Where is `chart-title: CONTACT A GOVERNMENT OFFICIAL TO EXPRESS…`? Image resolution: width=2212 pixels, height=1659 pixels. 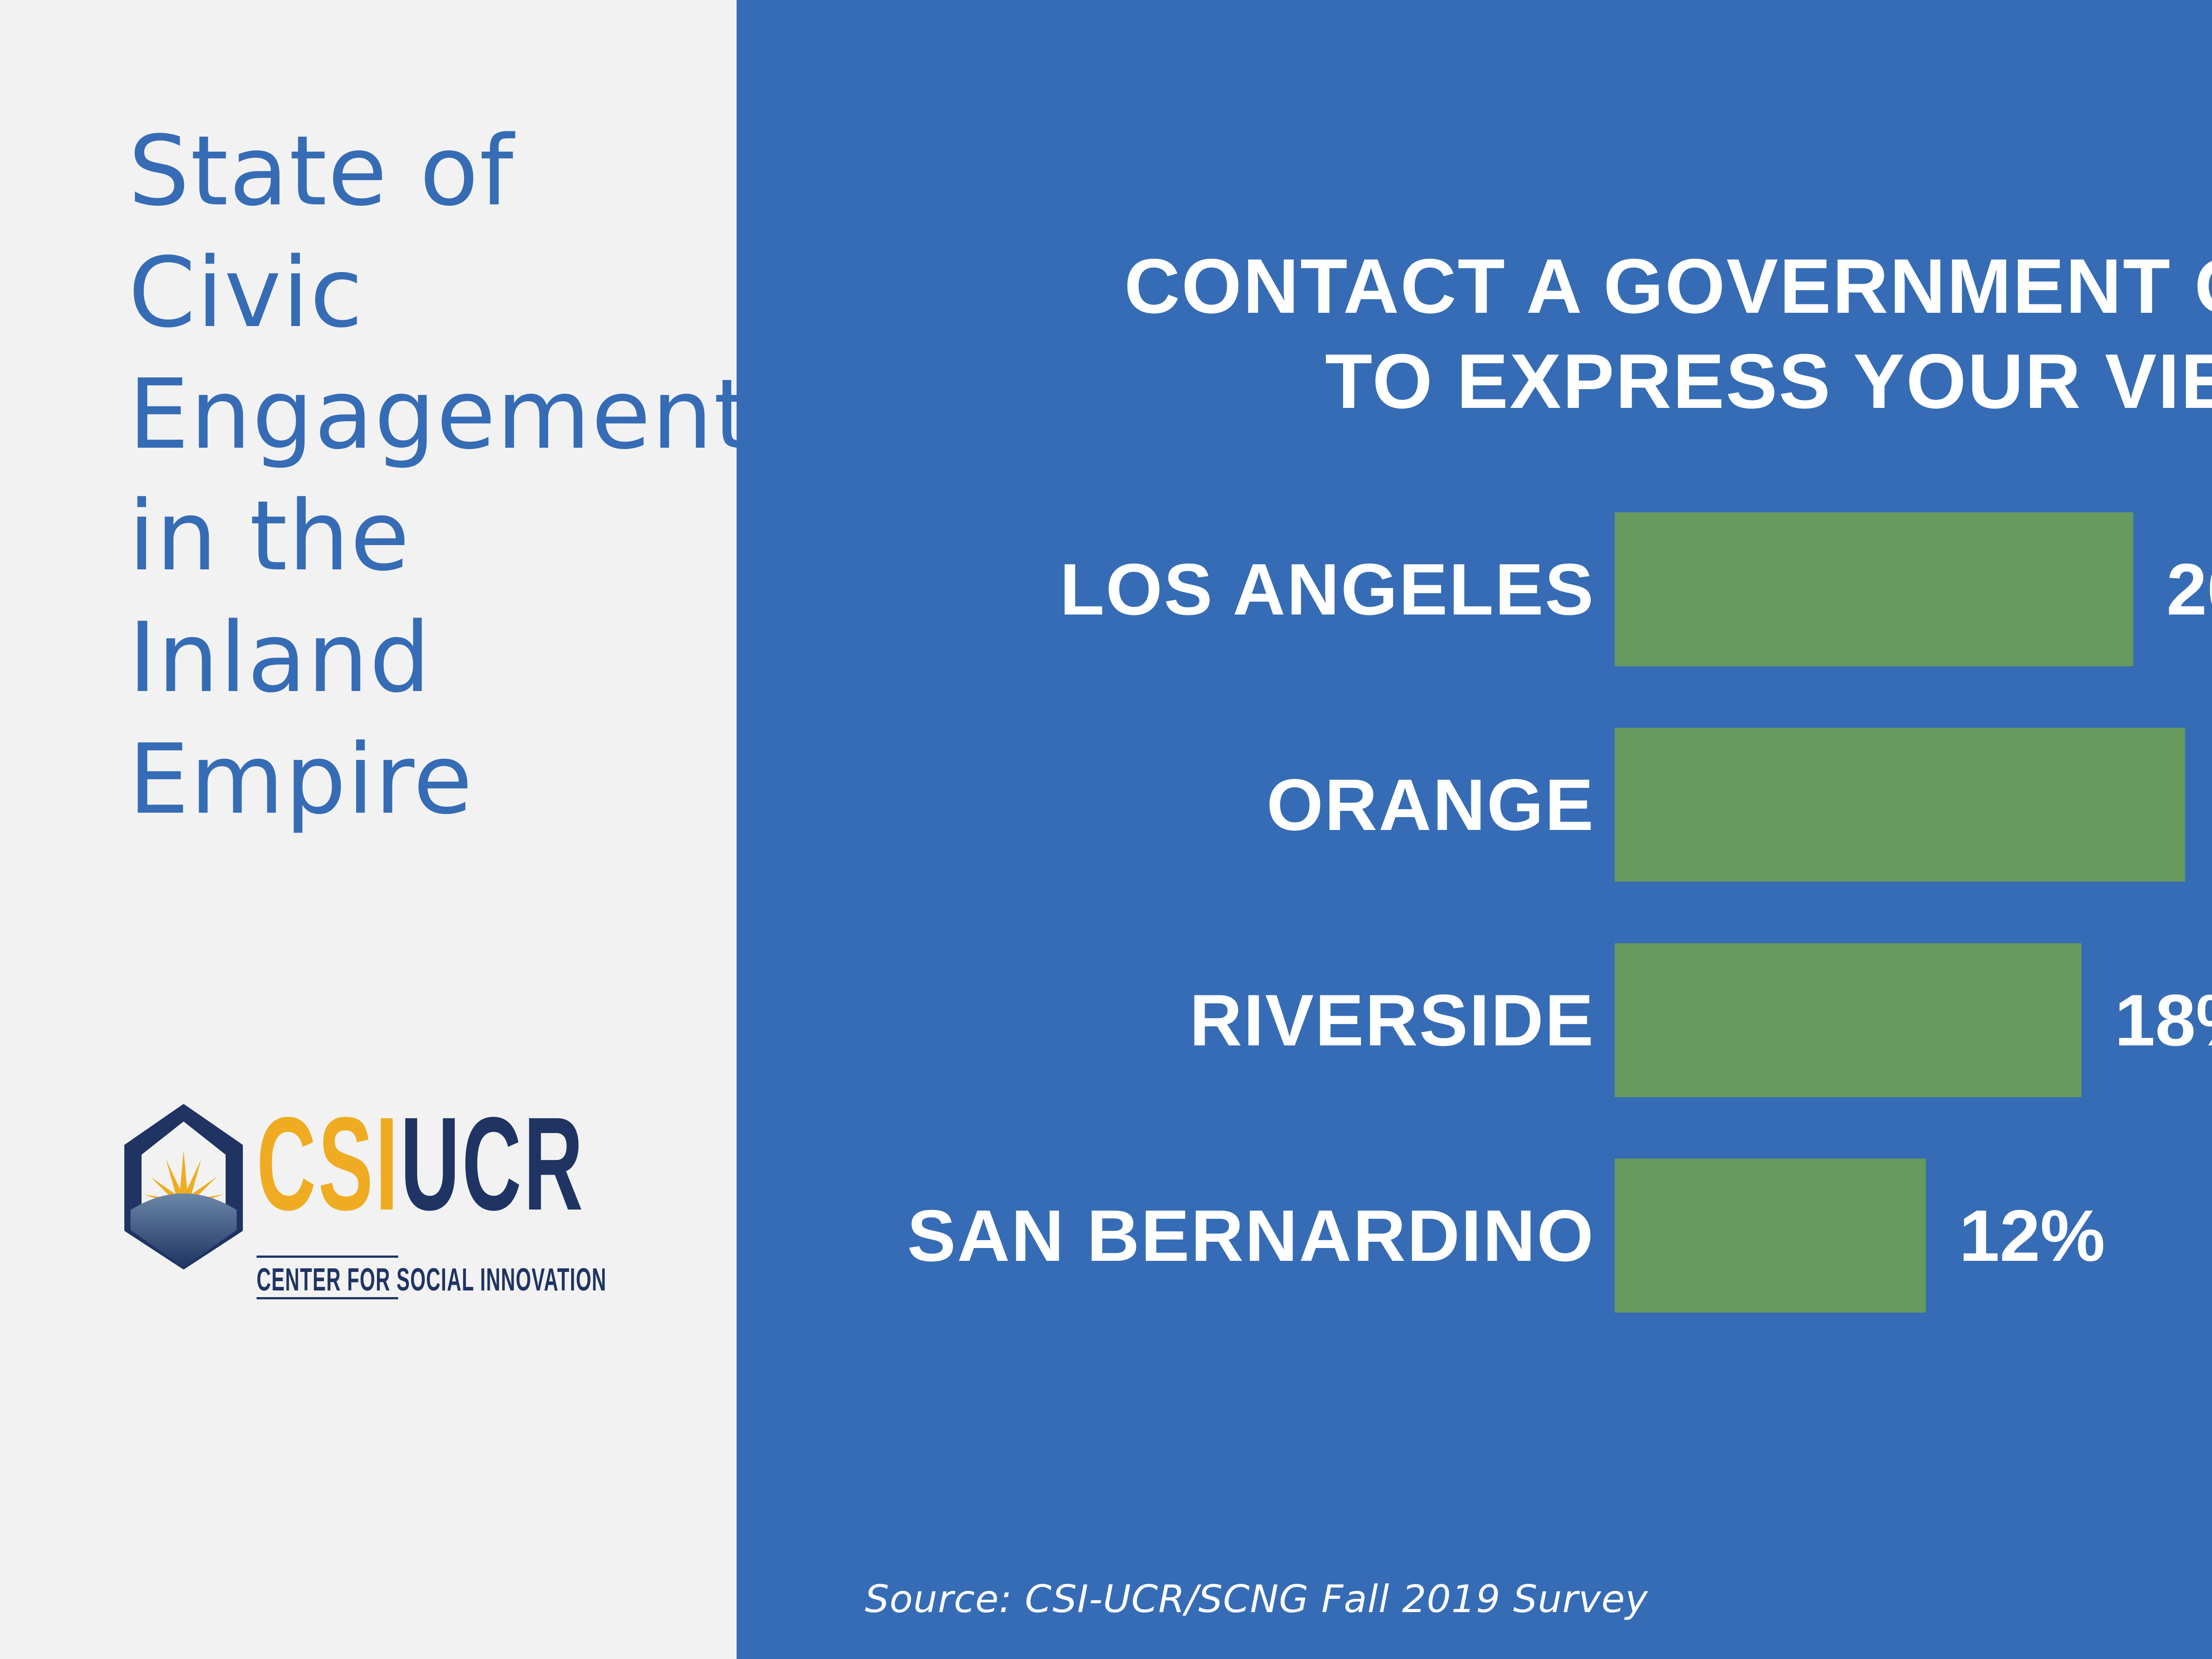
chart-title: CONTACT A GOVERNMENT OFFICIAL TO EXPRESS… is located at coordinates (1474, 334).